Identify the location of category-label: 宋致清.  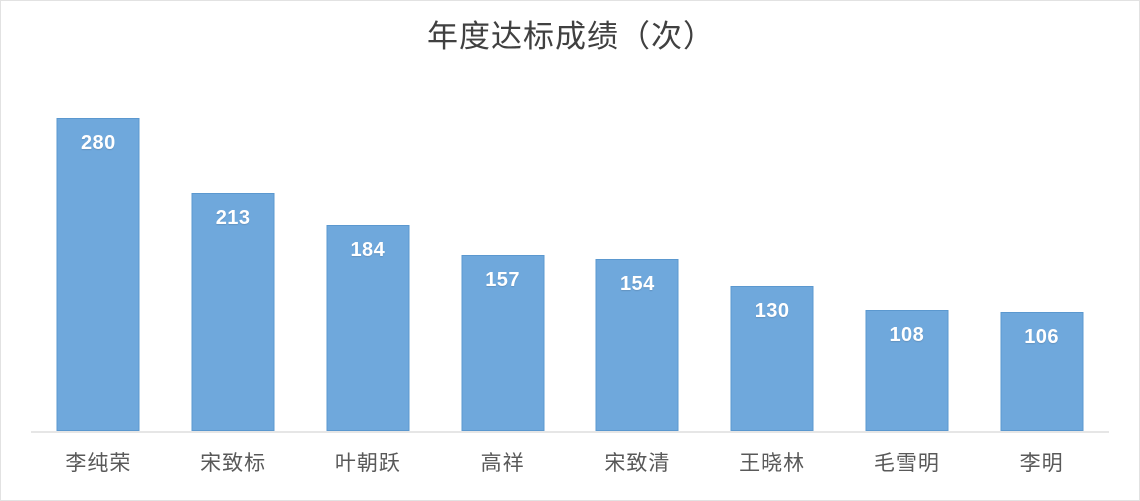
(637, 463).